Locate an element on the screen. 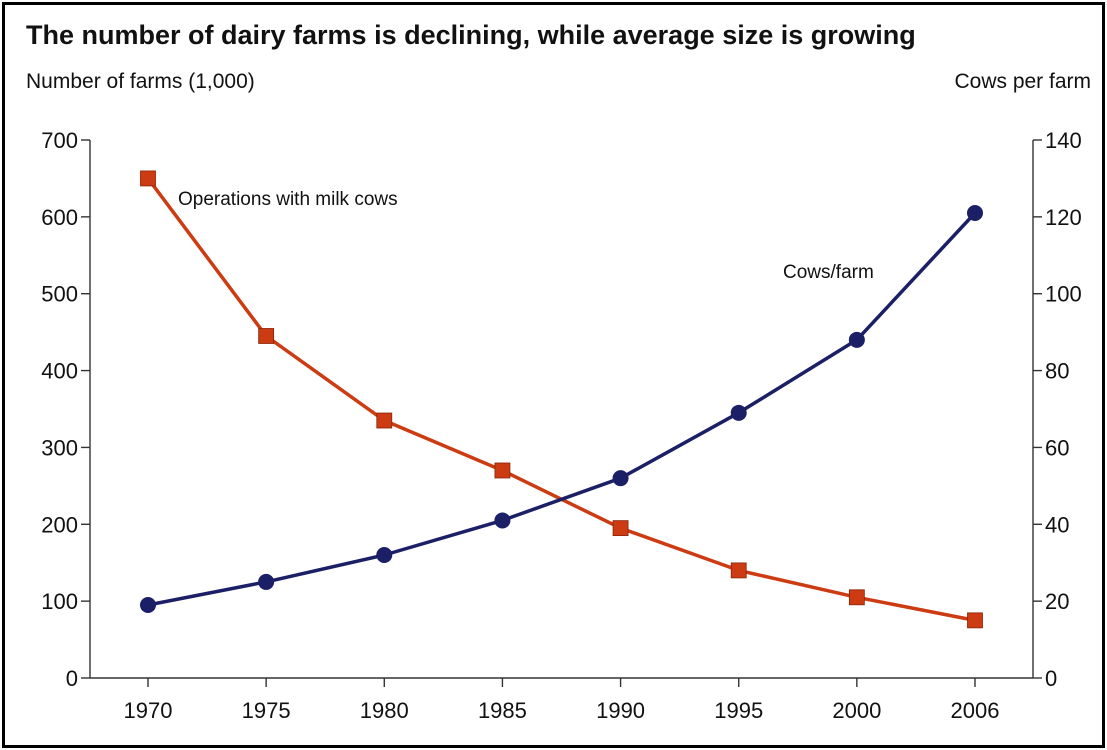 The width and height of the screenshot is (1107, 750). left-tick-label: 400 is located at coordinates (59, 371).